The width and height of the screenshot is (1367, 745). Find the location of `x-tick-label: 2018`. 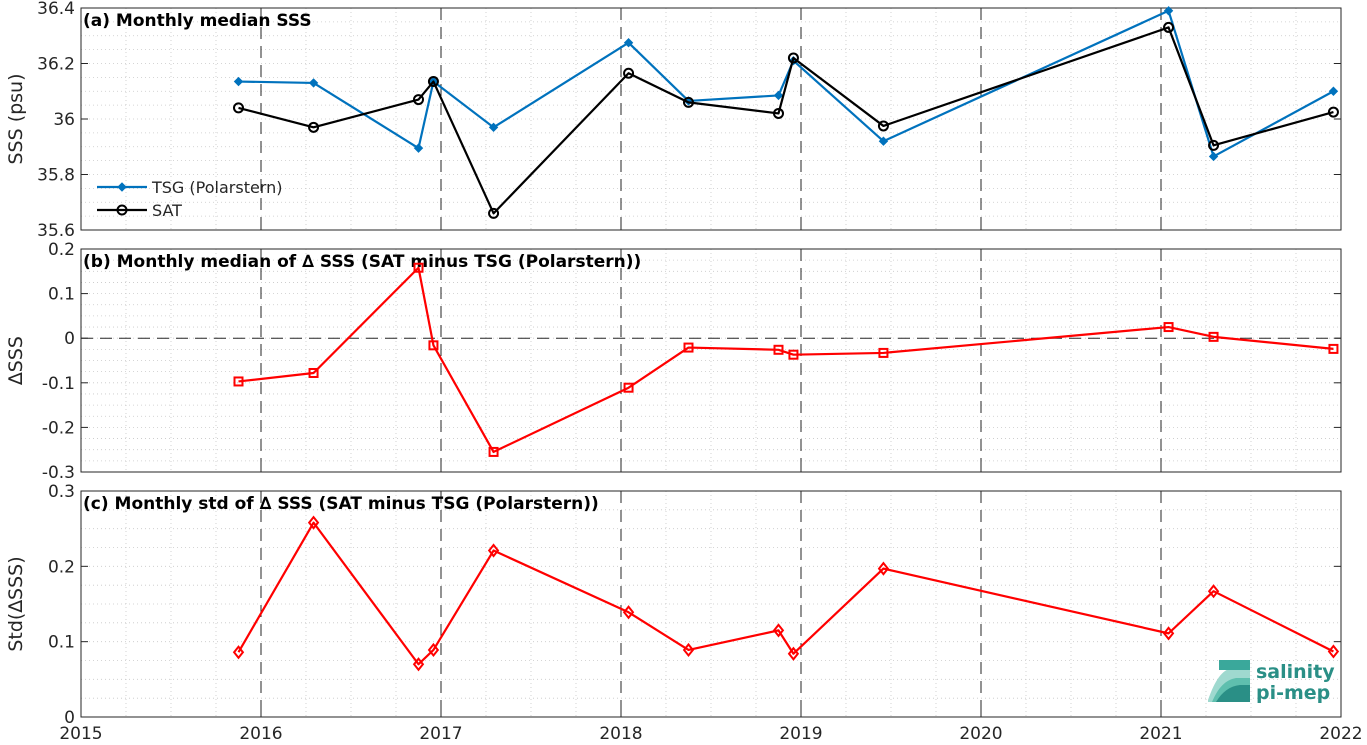

x-tick-label: 2018 is located at coordinates (620, 734).